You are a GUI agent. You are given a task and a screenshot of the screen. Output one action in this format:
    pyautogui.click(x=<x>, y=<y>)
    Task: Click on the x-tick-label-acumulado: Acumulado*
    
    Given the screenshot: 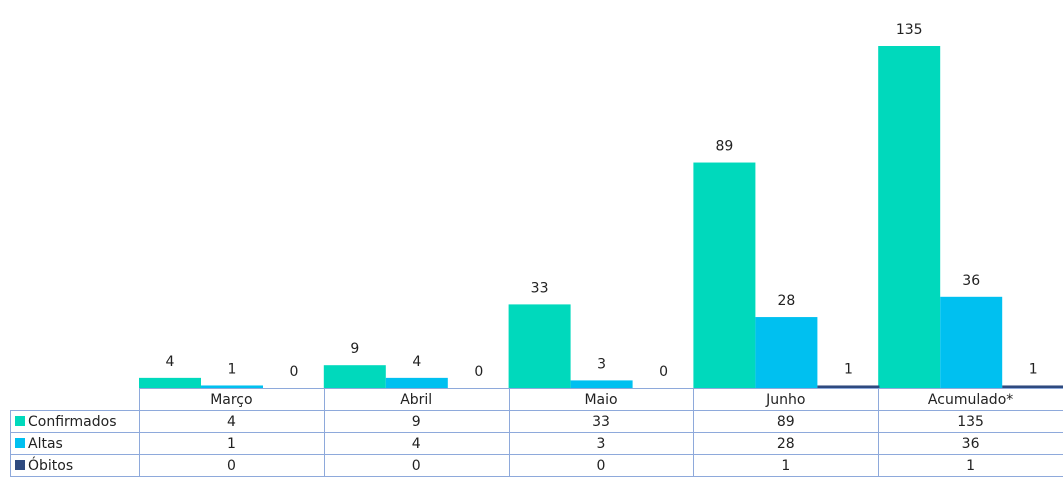 What is the action you would take?
    pyautogui.click(x=970, y=400)
    